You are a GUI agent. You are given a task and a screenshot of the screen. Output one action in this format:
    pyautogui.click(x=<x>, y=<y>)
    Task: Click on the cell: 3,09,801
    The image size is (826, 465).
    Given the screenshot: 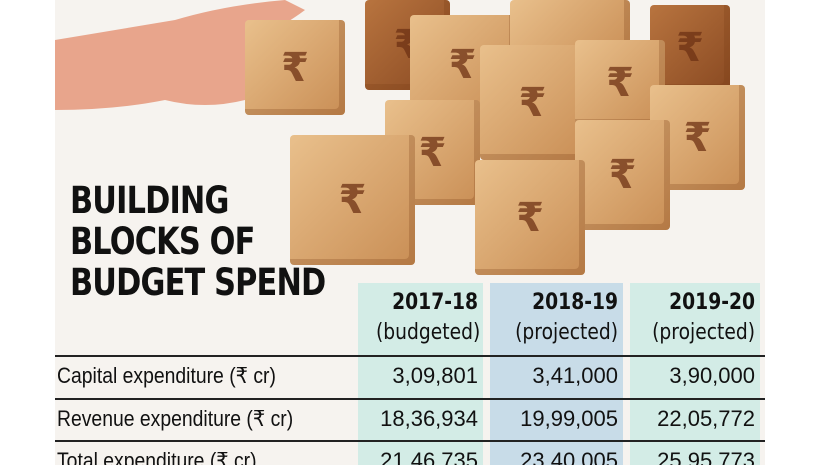 What is the action you would take?
    pyautogui.click(x=435, y=375)
    